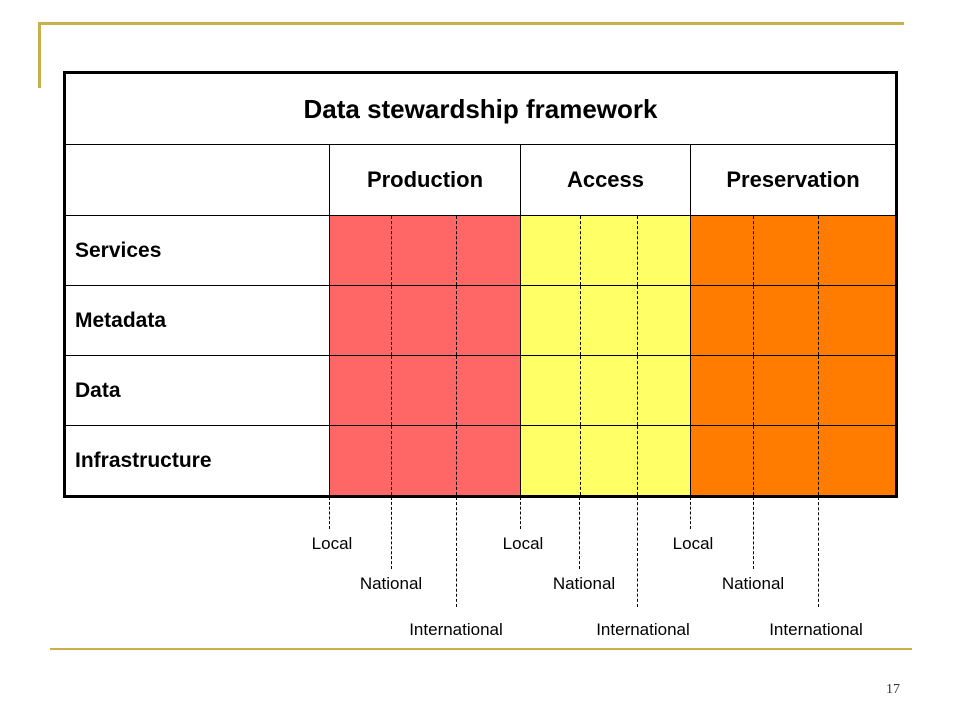 Image resolution: width=960 pixels, height=720 pixels. Describe the element at coordinates (197, 390) in the screenshot. I see `row-label-data: Data` at that location.